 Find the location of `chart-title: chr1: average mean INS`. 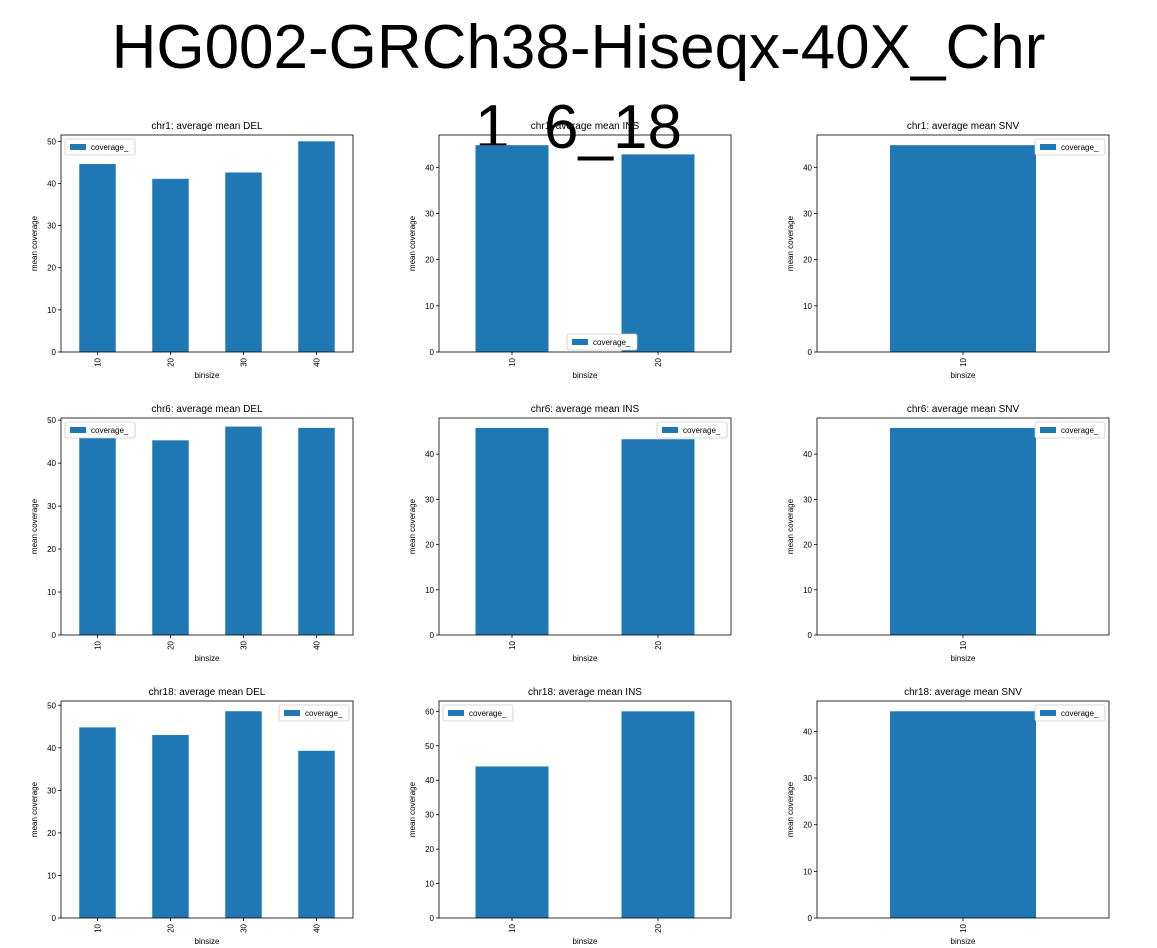

chart-title: chr1: average mean INS is located at coordinates (585, 126).